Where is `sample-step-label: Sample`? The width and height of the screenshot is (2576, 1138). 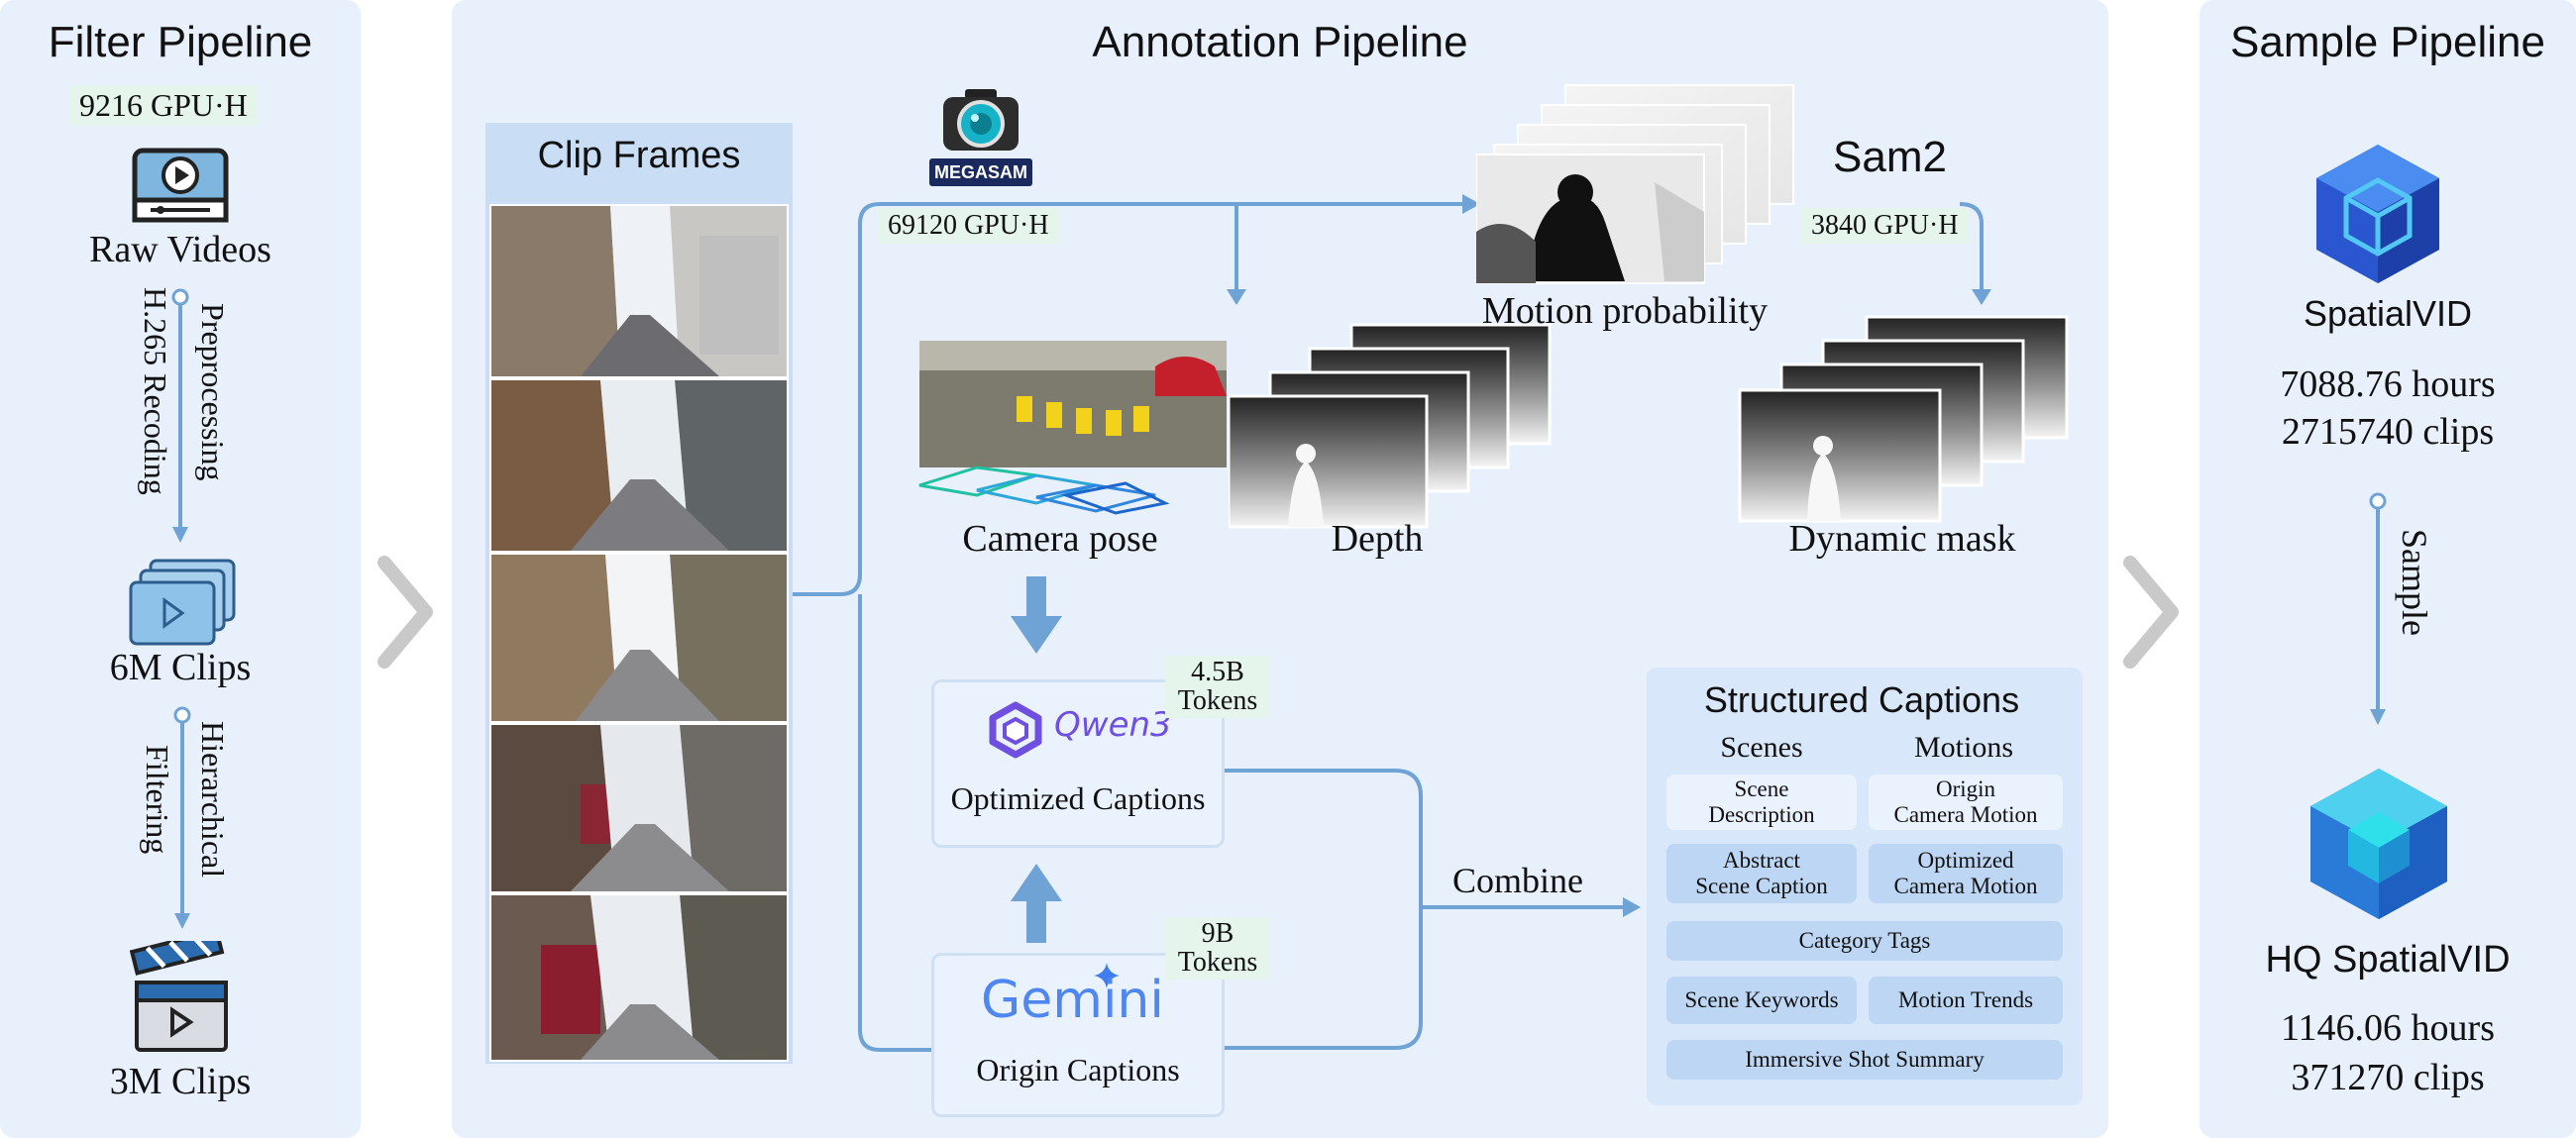 sample-step-label: Sample is located at coordinates (2414, 582).